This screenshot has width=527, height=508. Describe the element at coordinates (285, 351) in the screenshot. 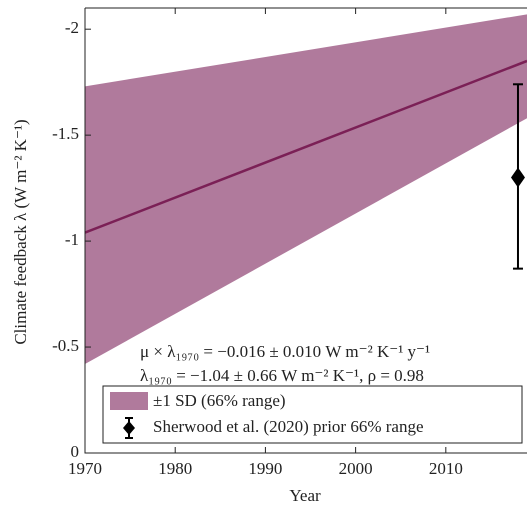

I see `annotation: μ × λ₁₉₇₀ = −0.016 ± 0.010 W m⁻² K⁻¹ y⁻¹` at that location.